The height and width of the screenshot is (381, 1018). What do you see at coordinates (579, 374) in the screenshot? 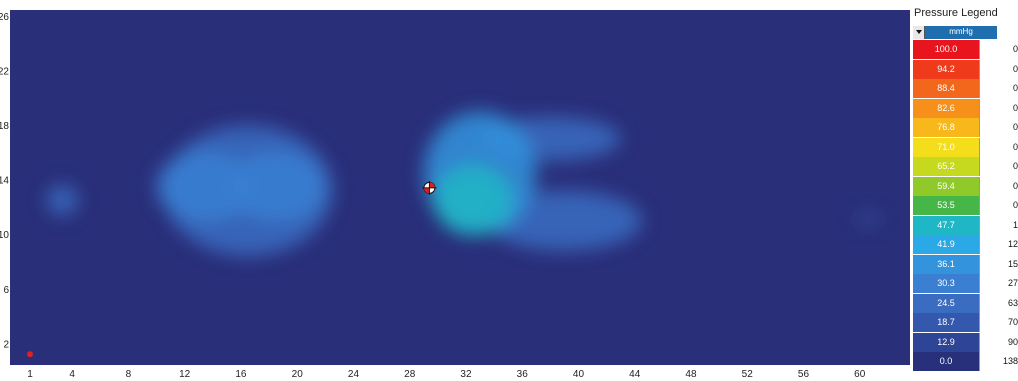
I see `x-tick-label: 40` at bounding box center [579, 374].